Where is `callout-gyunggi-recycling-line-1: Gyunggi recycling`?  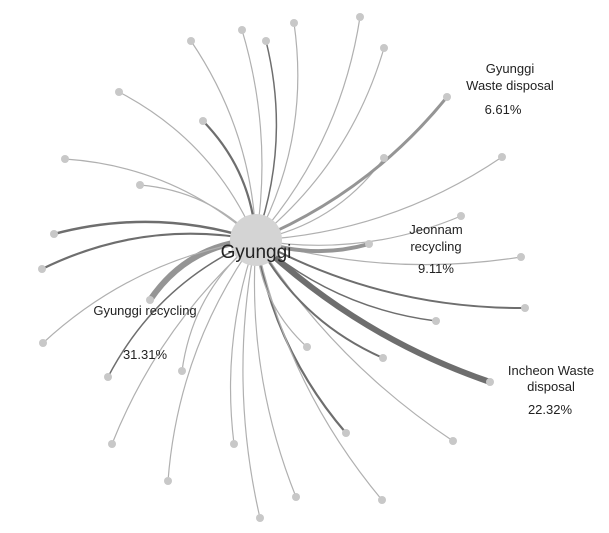
callout-gyunggi-recycling-line-1: Gyunggi recycling is located at coordinates (144, 310).